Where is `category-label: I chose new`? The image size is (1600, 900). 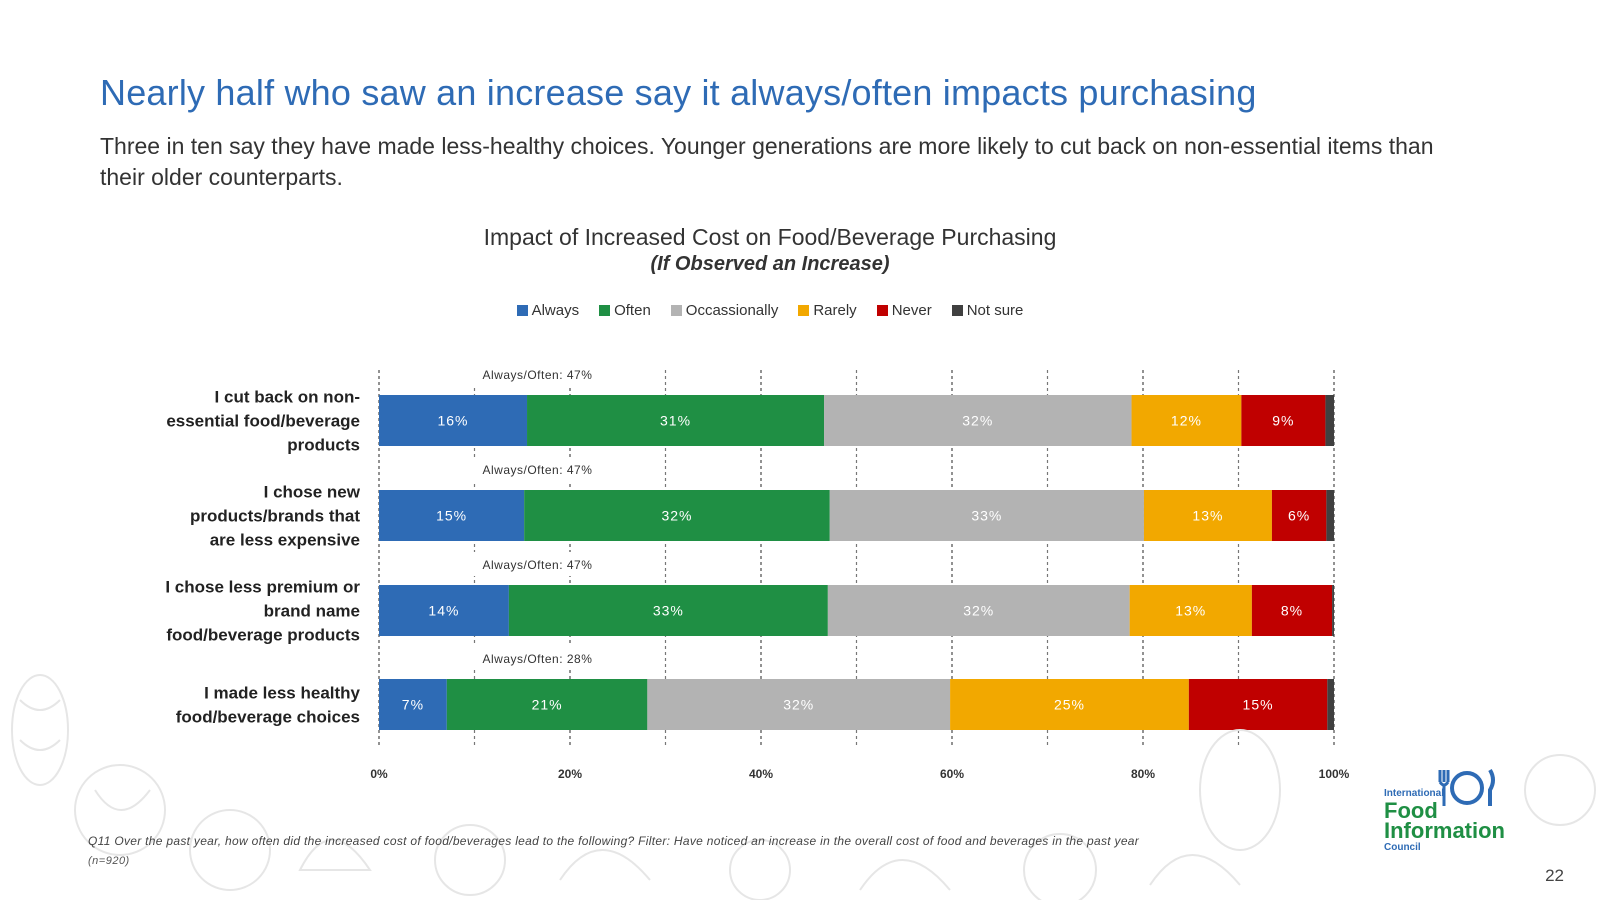
category-label: I chose new is located at coordinates (312, 492).